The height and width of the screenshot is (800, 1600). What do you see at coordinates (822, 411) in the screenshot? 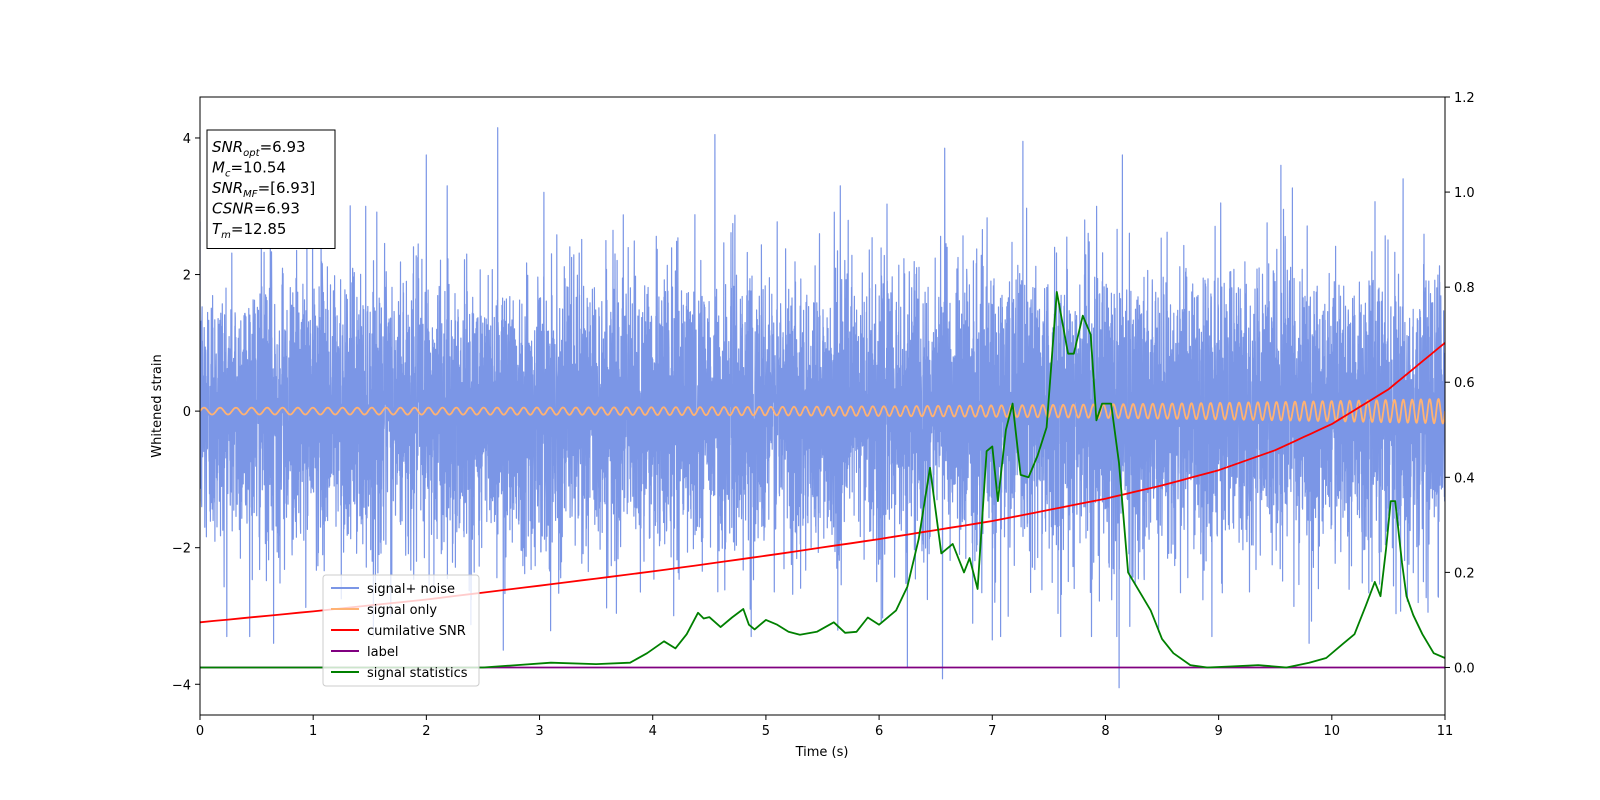
I see `series-line-signal-only` at bounding box center [822, 411].